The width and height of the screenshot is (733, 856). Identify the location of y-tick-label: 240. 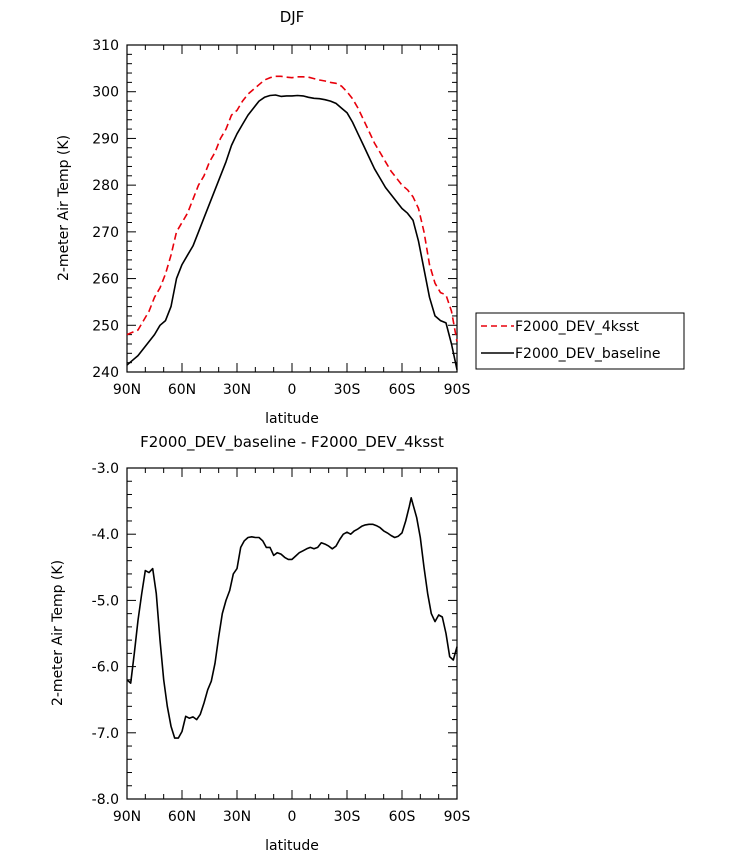
(105, 373).